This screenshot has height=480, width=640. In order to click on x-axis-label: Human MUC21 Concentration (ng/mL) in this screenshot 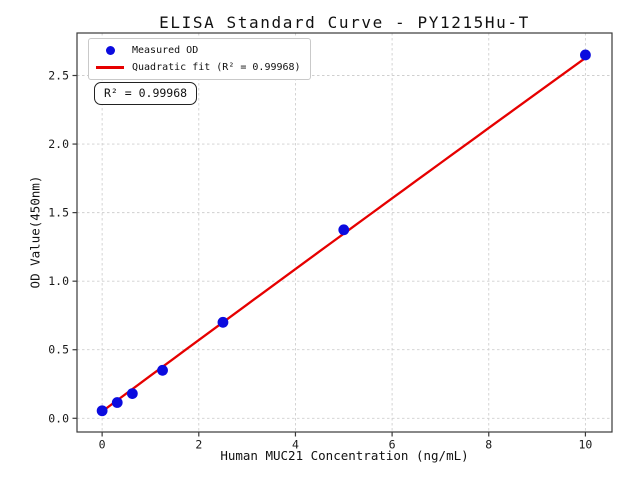, I will do `click(344, 455)`.